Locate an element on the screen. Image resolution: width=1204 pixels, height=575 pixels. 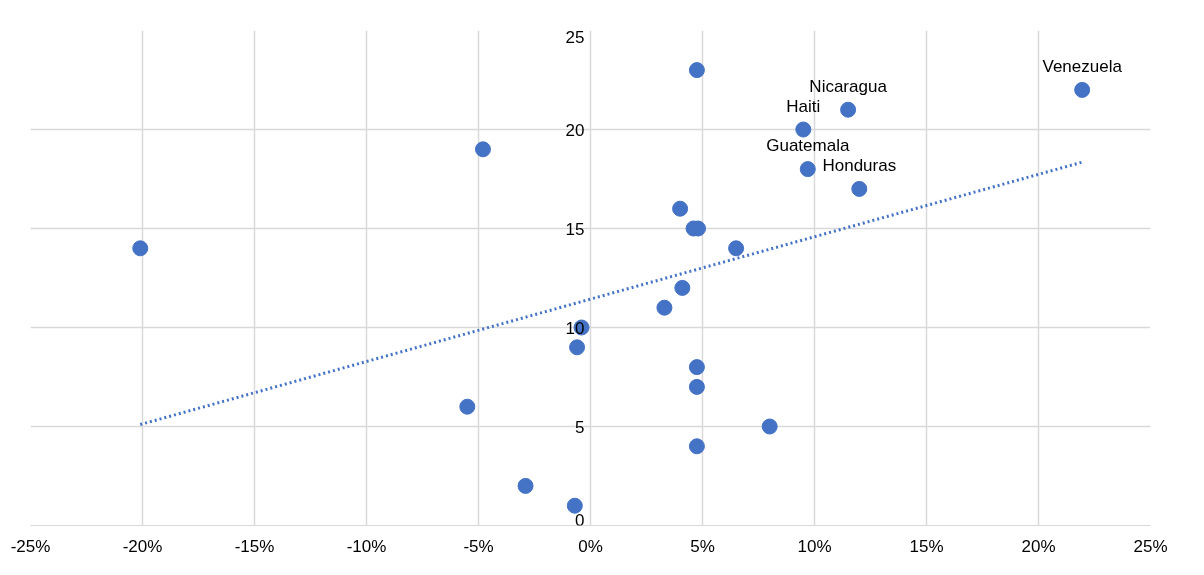
y-tick-label: 20 is located at coordinates (575, 130).